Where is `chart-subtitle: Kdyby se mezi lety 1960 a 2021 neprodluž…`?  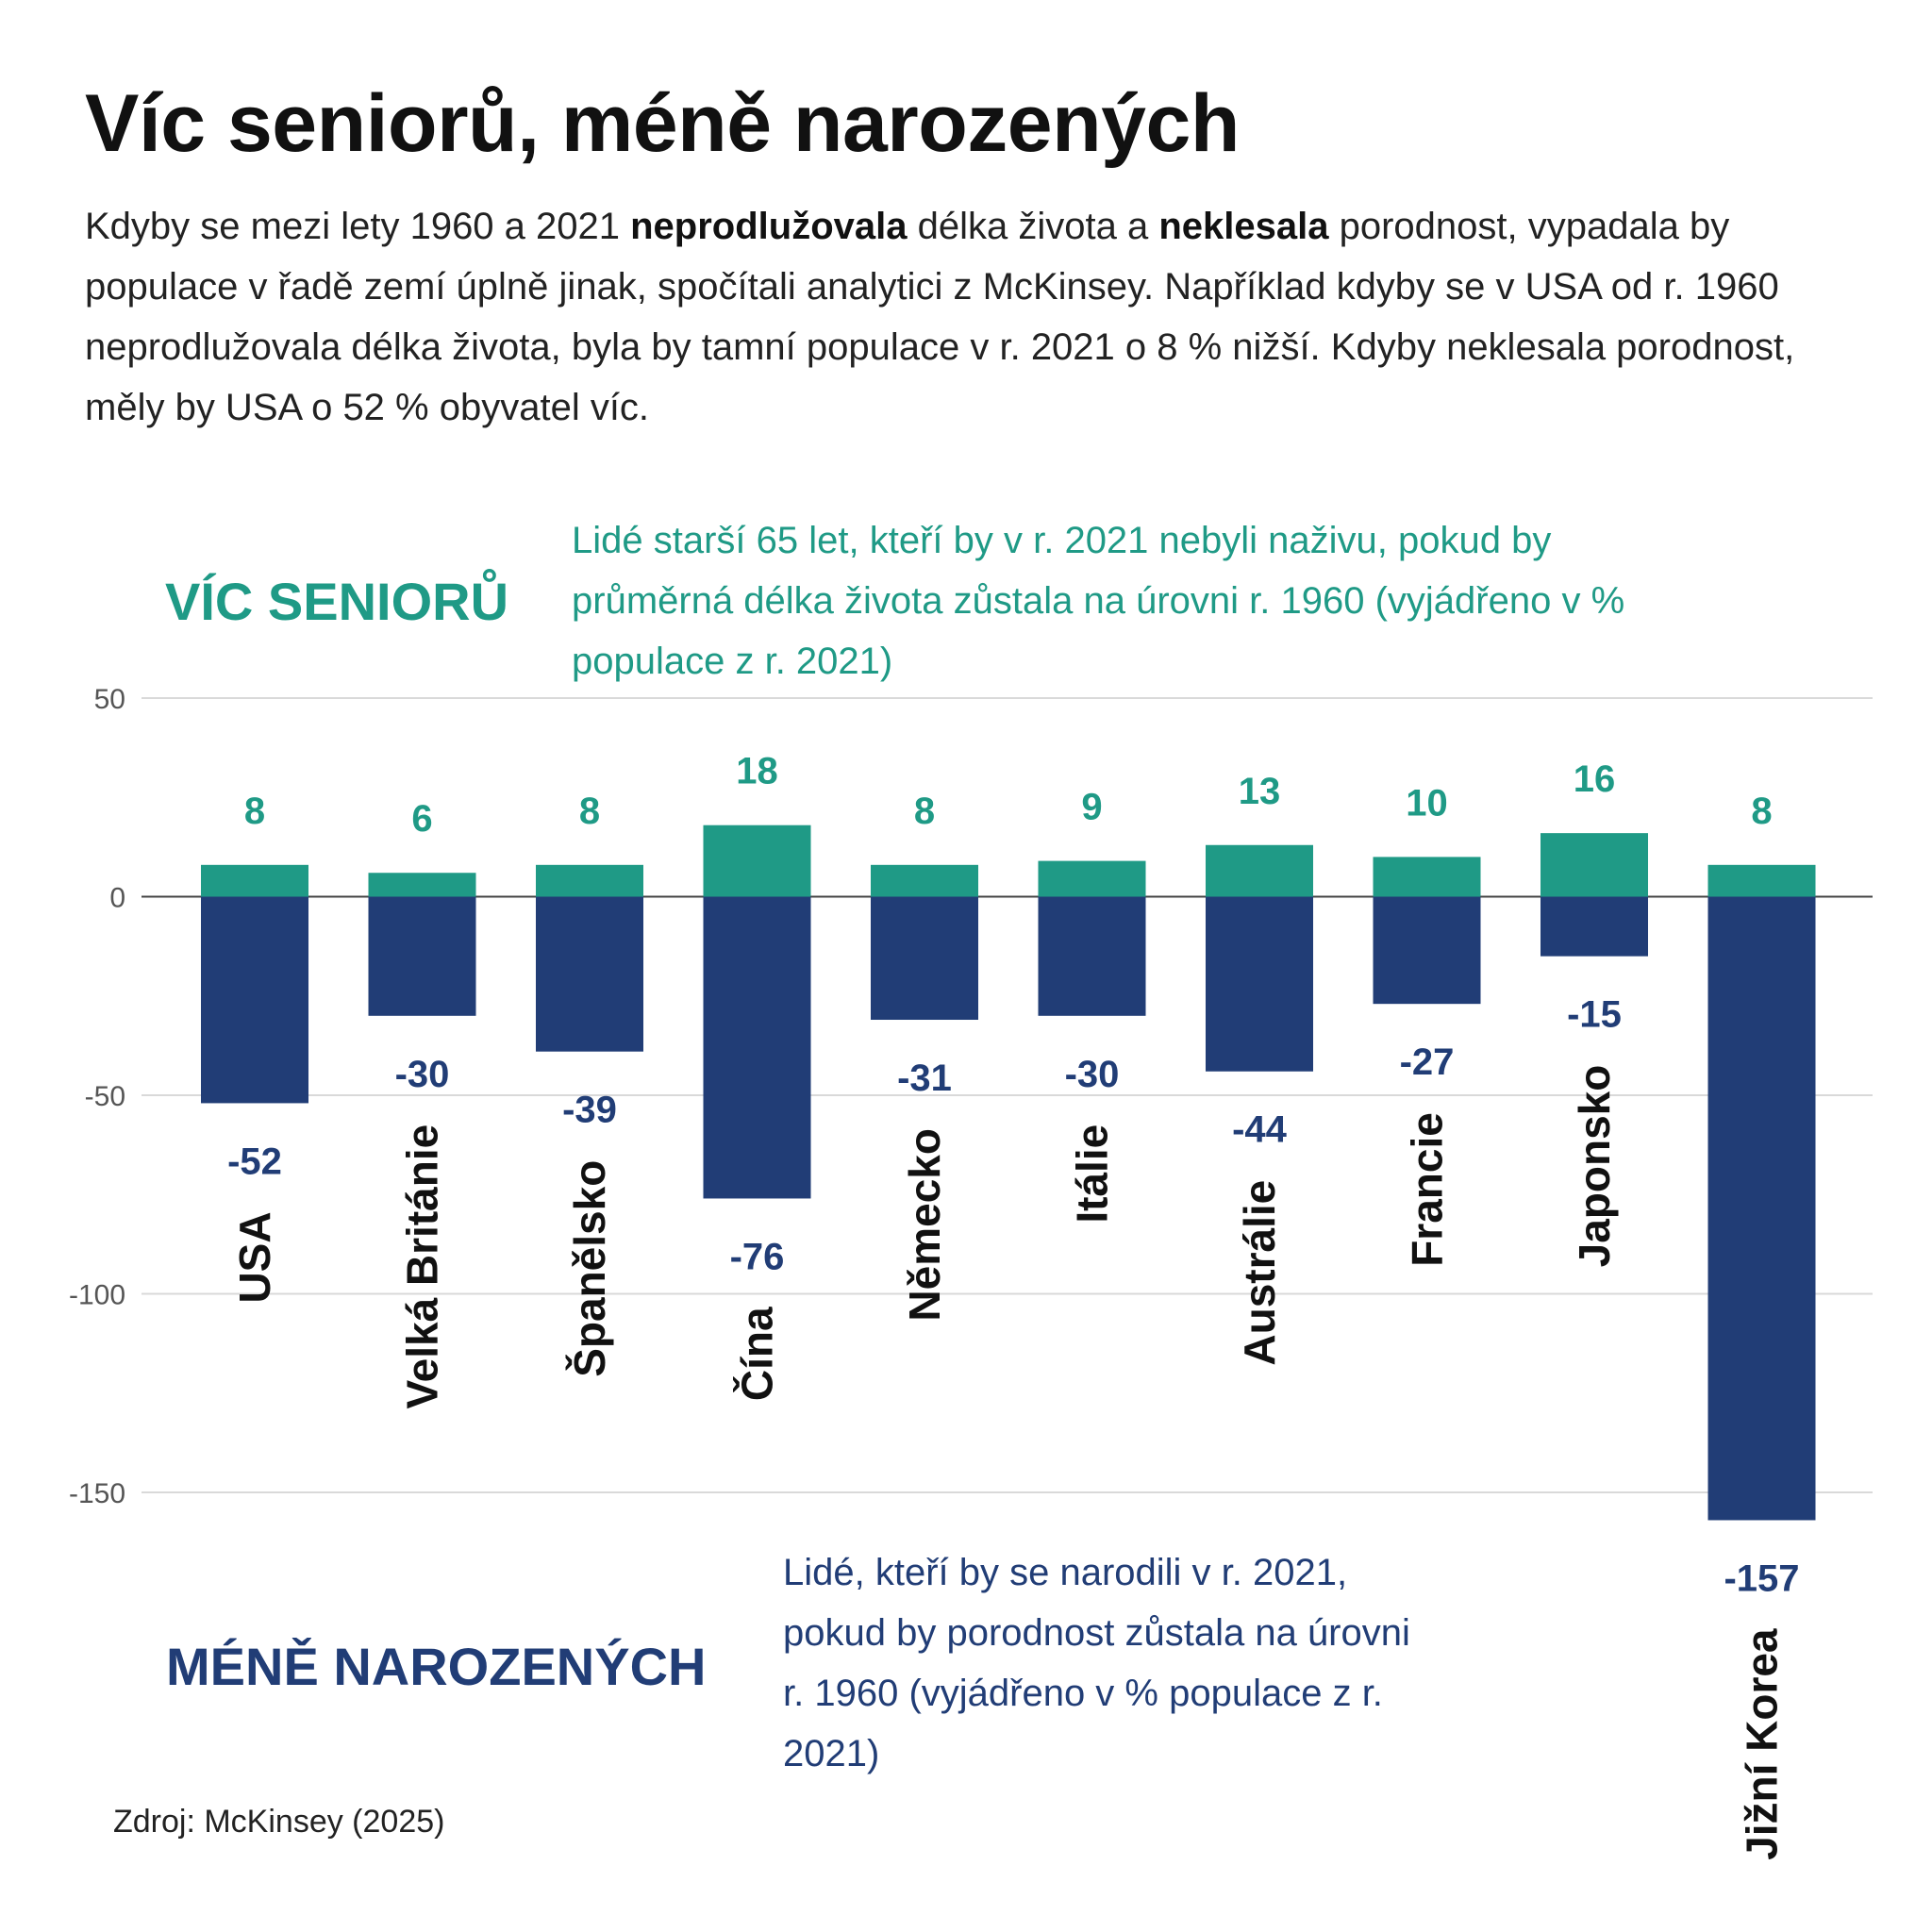 chart-subtitle: Kdyby se mezi lety 1960 a 2021 neprodluž… is located at coordinates (971, 317).